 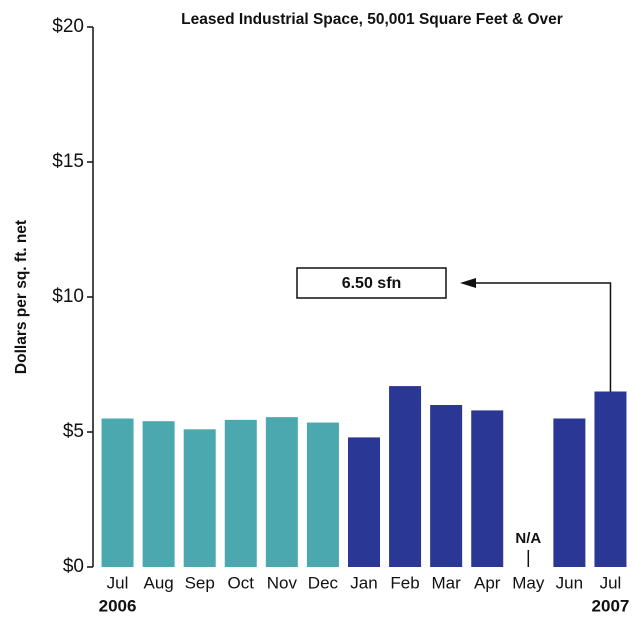 I want to click on x-tick-label: Sep, so click(x=200, y=582).